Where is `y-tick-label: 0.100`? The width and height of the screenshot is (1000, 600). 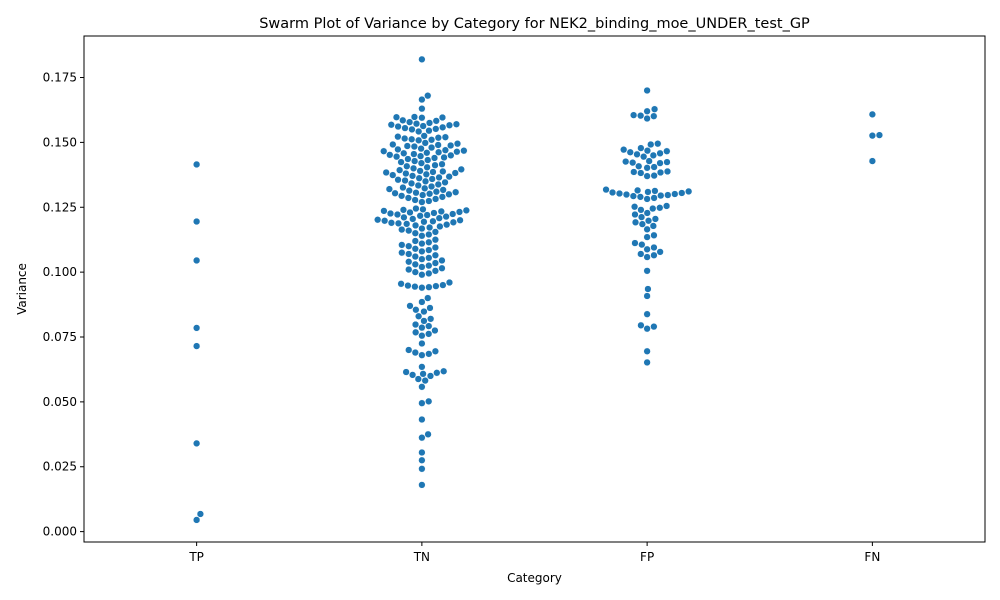 y-tick-label: 0.100 is located at coordinates (60, 272).